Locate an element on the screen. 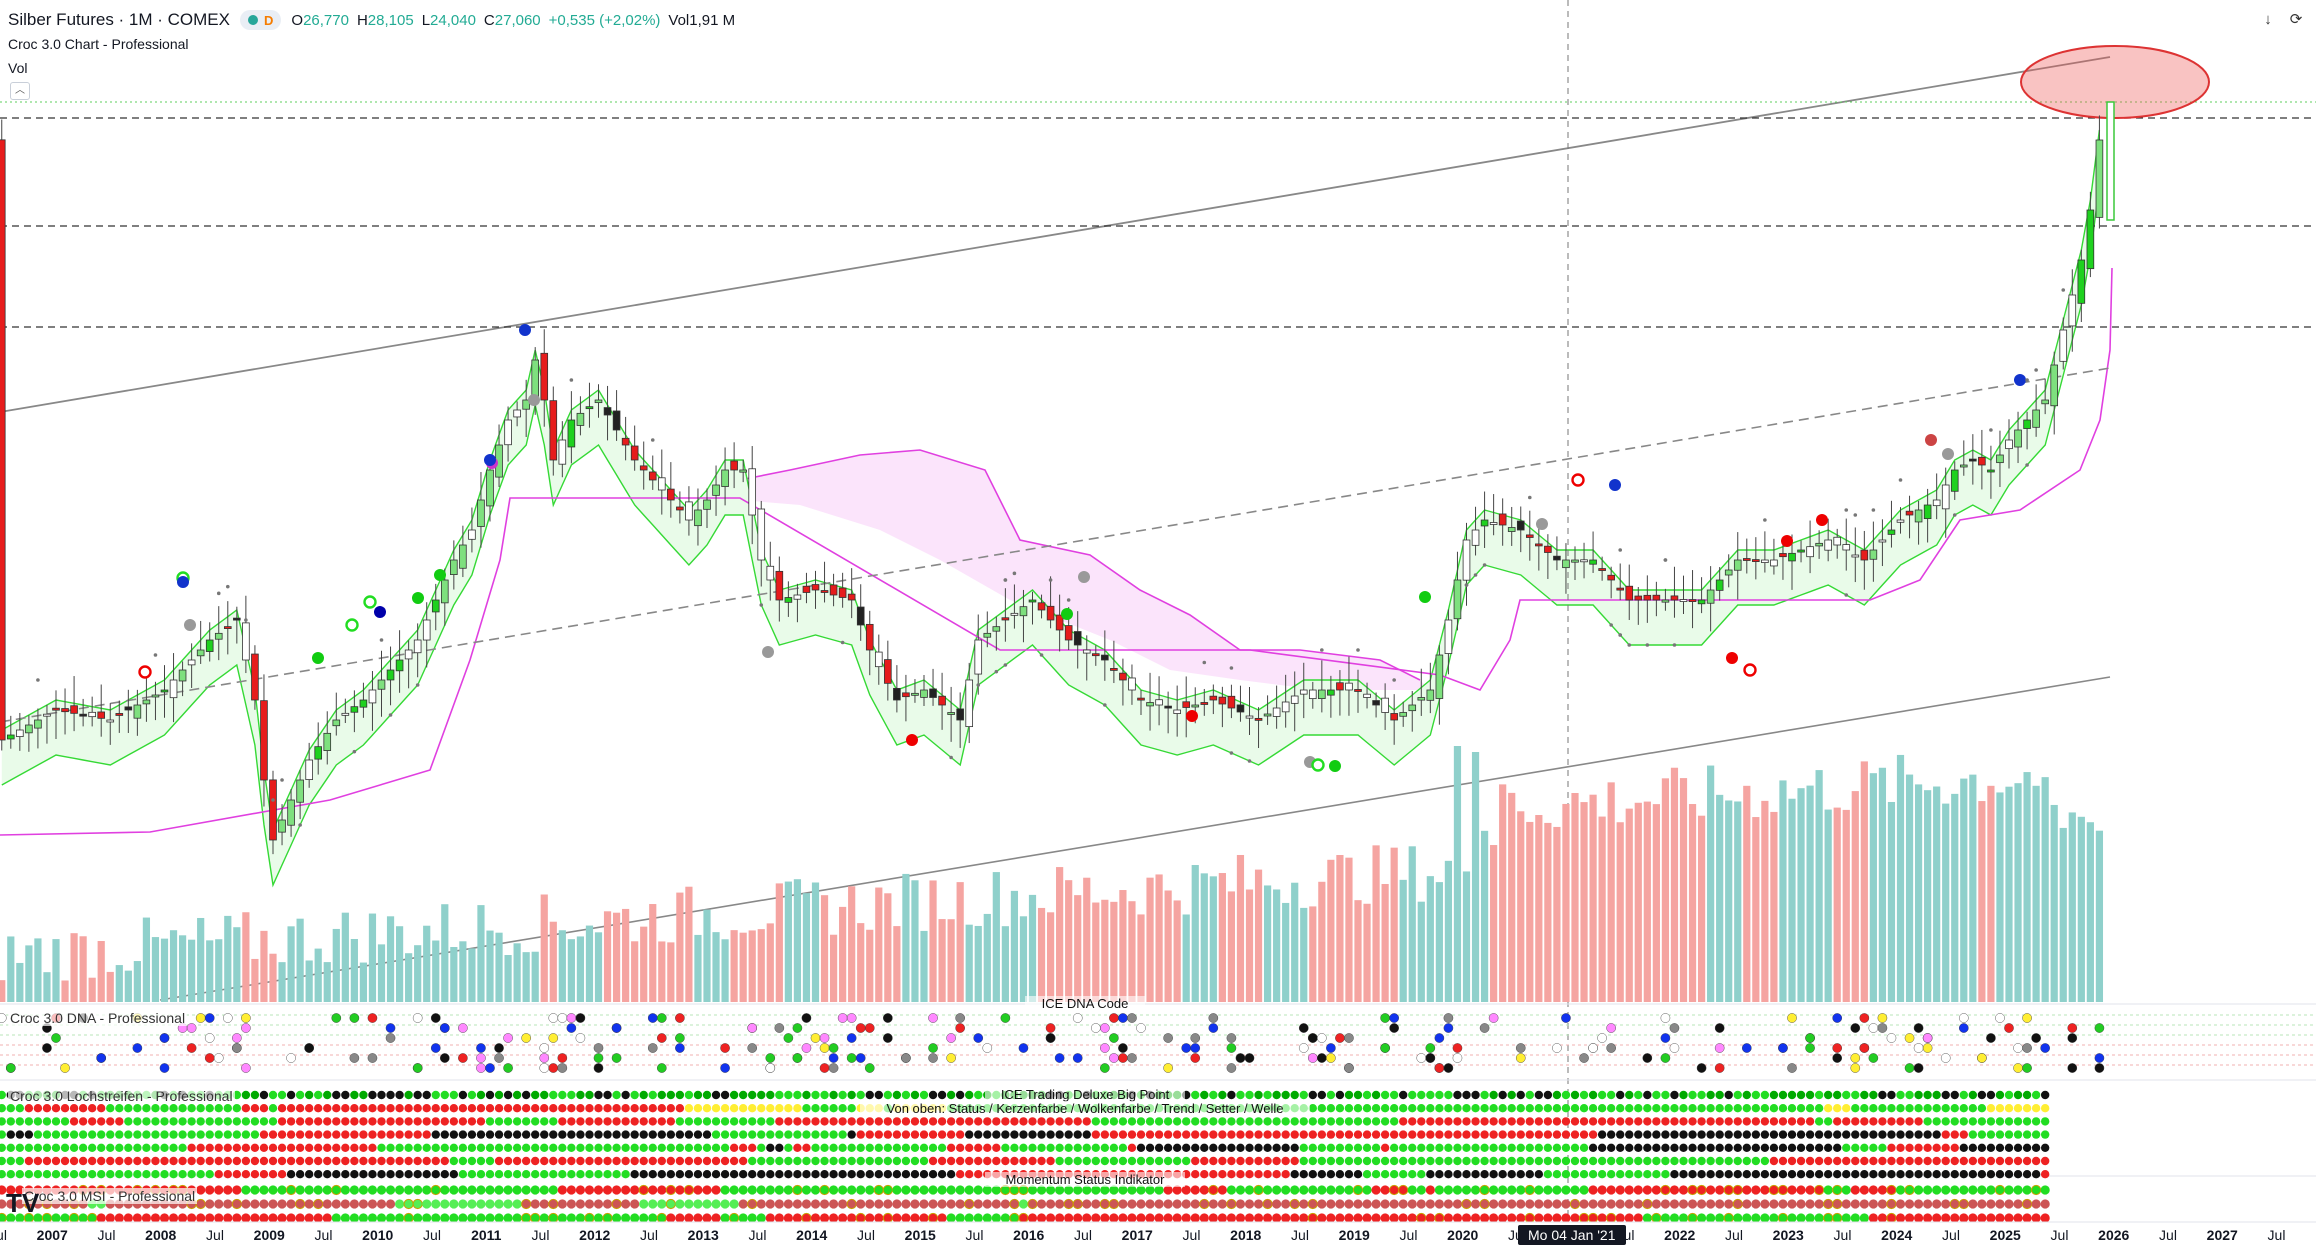 The width and height of the screenshot is (2316, 1247). symbol-title: Silber Futures · 1M · COMEX is located at coordinates (119, 19).